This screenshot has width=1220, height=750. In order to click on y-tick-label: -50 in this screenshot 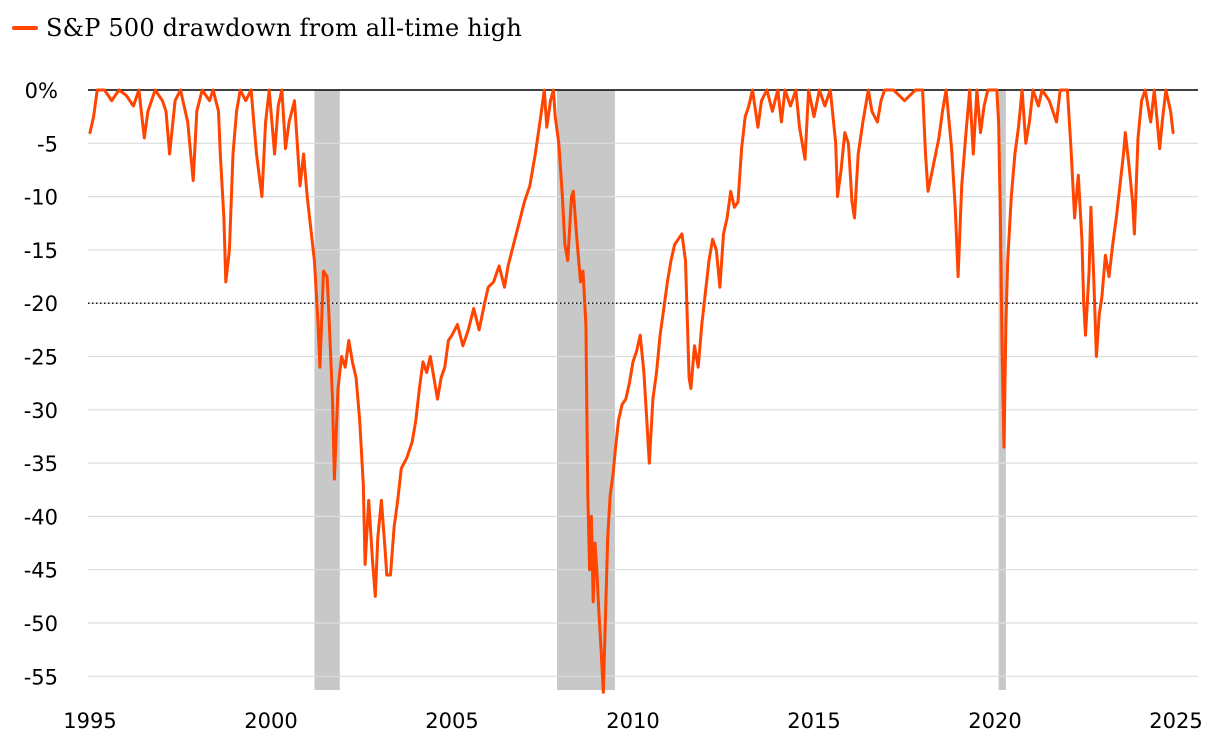, I will do `click(41, 624)`.